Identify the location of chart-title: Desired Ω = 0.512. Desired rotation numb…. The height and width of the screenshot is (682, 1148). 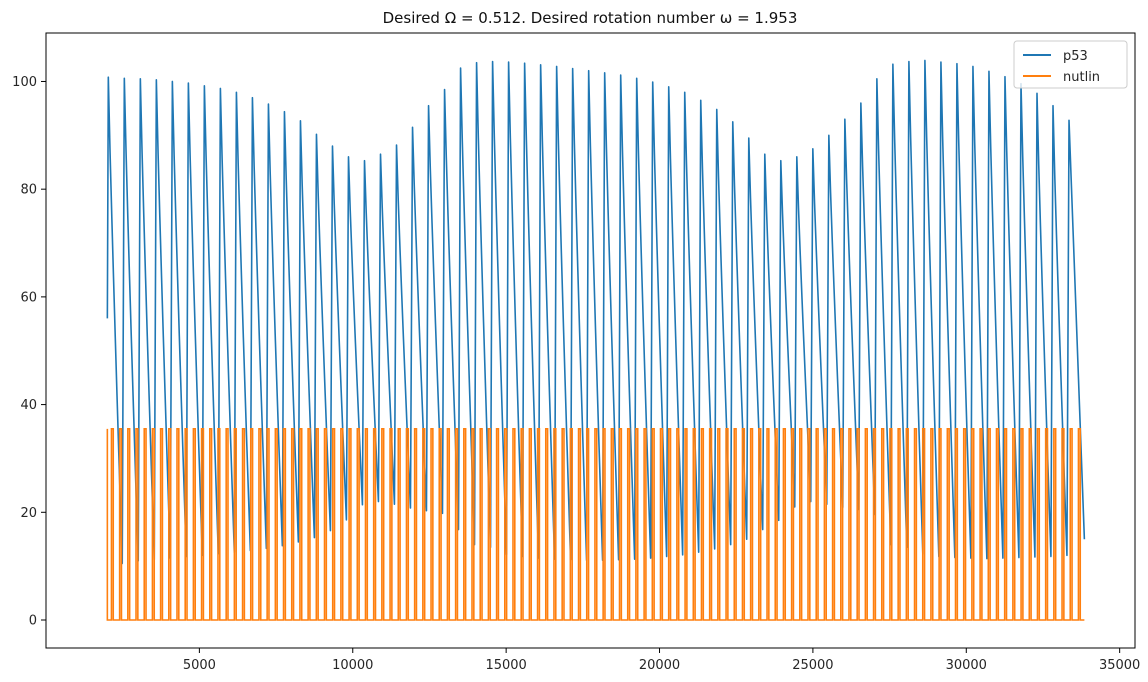
(590, 18).